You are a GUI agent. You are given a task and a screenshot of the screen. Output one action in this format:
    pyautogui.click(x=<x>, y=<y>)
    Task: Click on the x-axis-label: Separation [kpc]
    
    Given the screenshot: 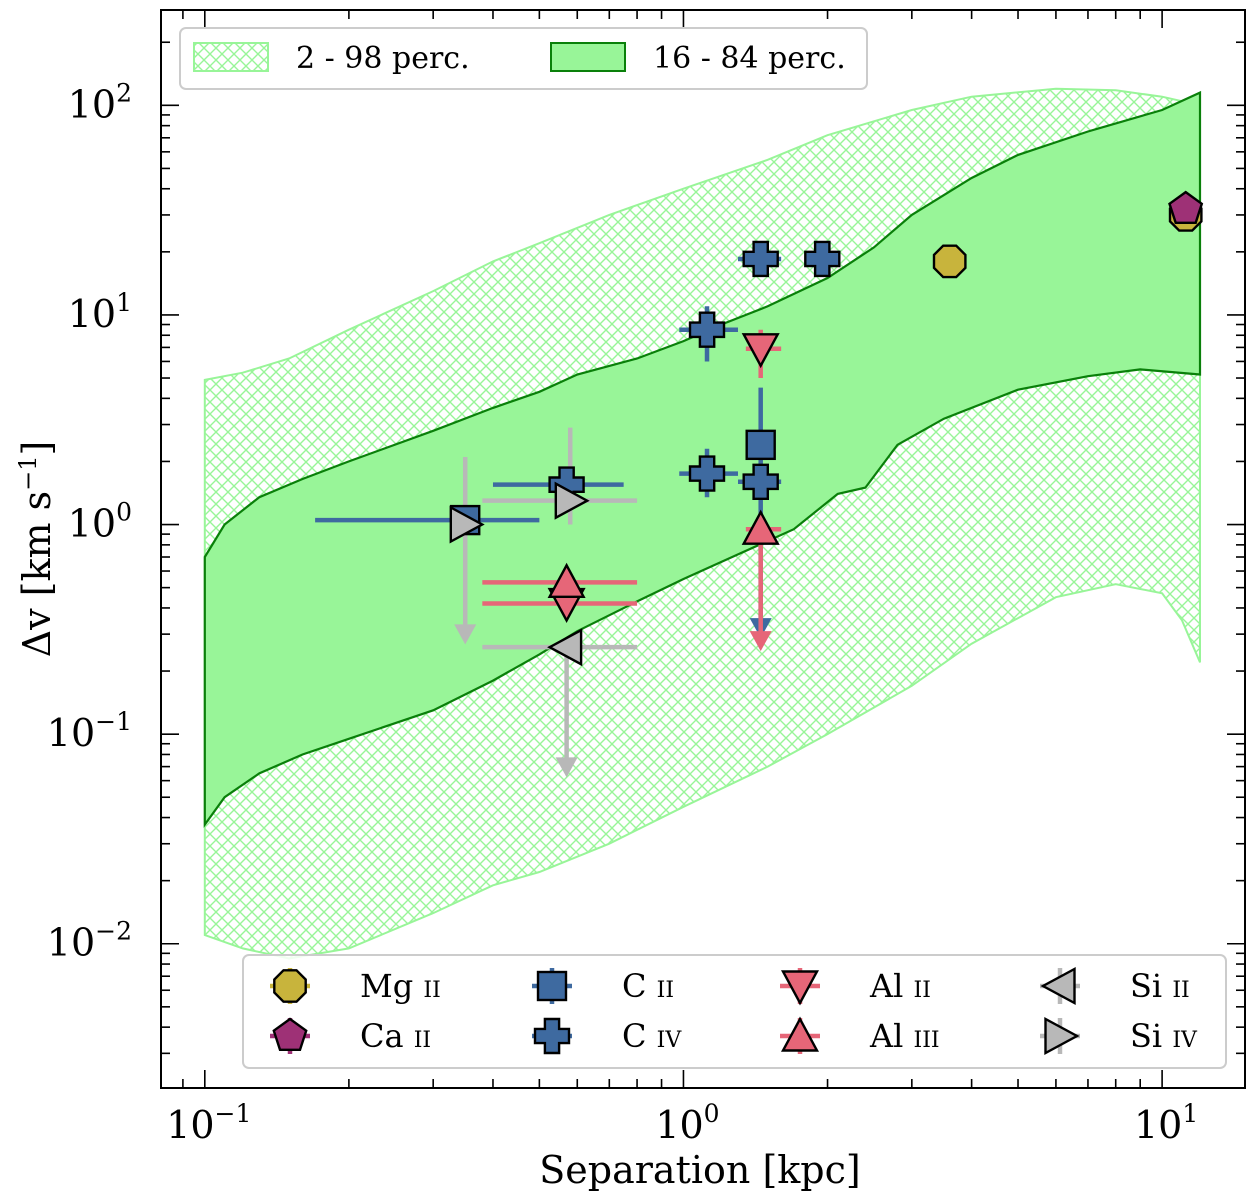 What is the action you would take?
    pyautogui.click(x=699, y=1170)
    